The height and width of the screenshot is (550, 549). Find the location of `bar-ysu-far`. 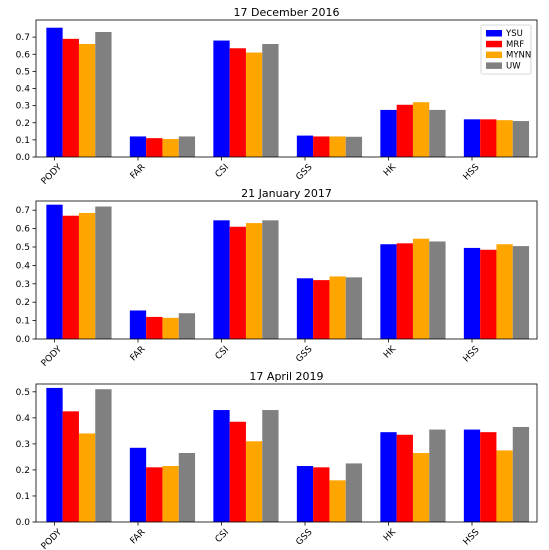

bar-ysu-far is located at coordinates (138, 324).